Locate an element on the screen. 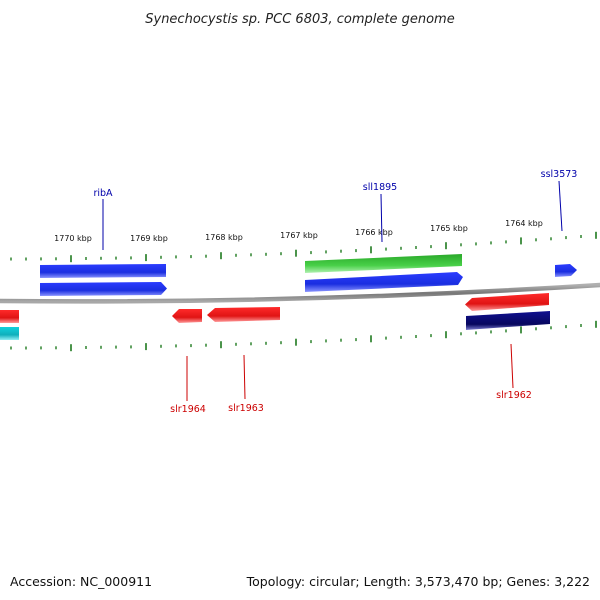 This screenshot has width=600, height=600. gene-label-ribA: ribA is located at coordinates (103, 193).